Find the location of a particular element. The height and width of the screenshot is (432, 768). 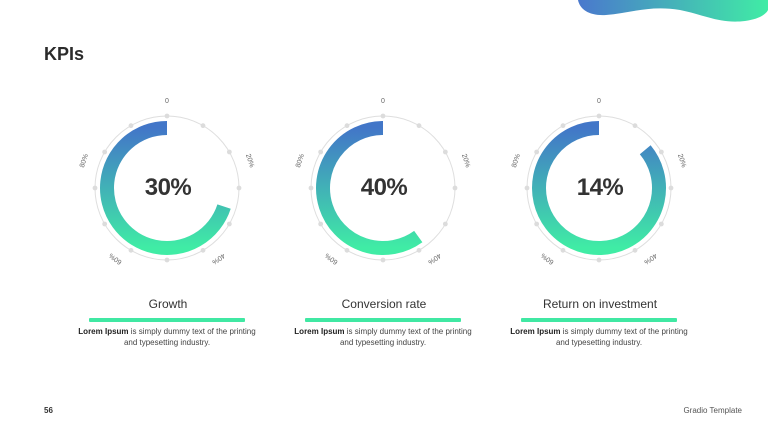

page-title: KPIs is located at coordinates (64, 54).